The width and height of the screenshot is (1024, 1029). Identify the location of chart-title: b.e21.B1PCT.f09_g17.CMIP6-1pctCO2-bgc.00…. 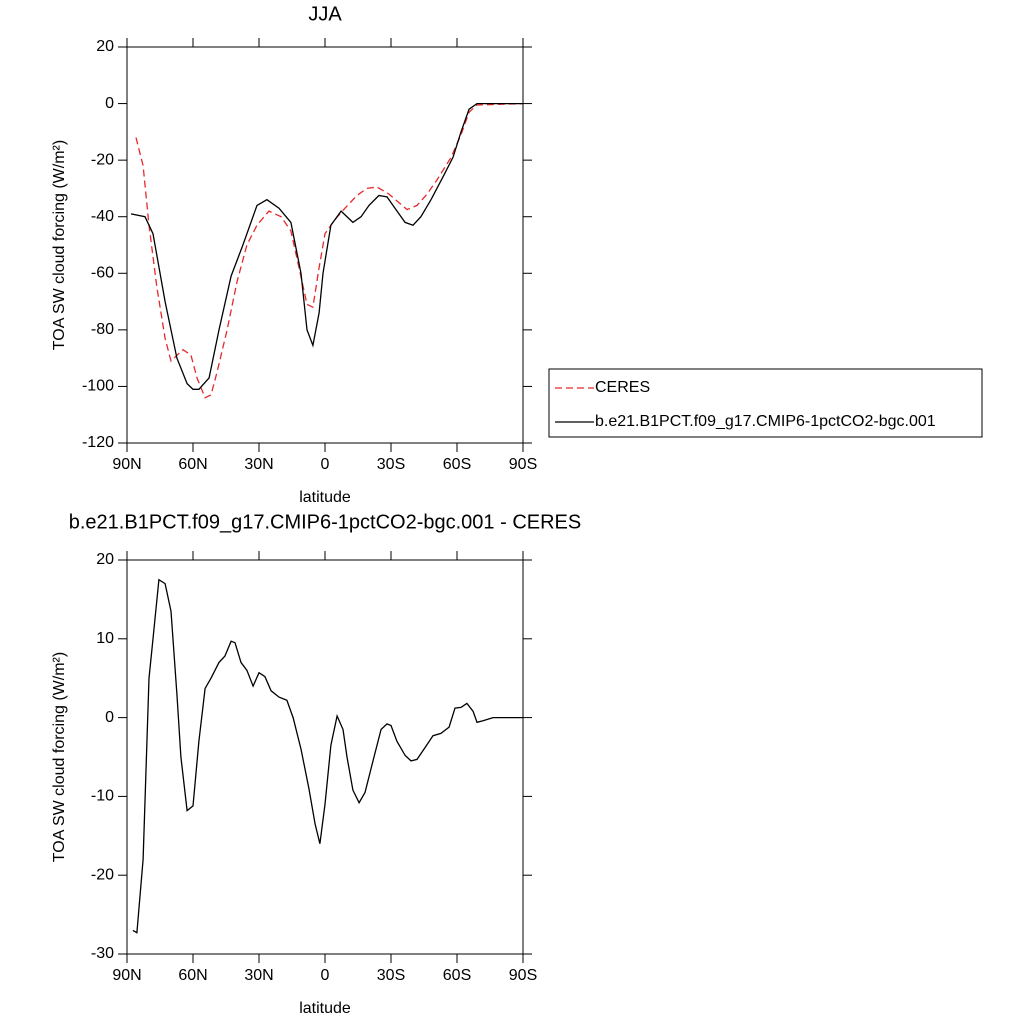
(325, 522).